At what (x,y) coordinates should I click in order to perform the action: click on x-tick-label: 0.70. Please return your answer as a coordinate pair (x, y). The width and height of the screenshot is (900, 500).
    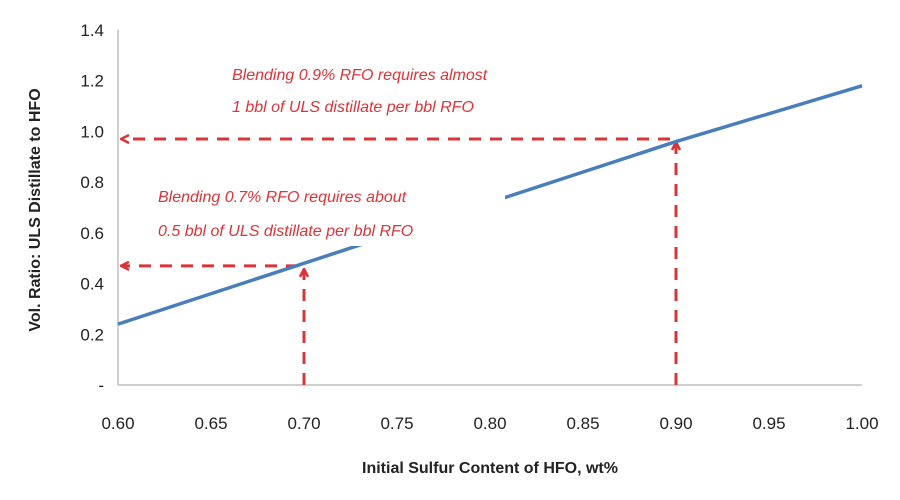
    Looking at the image, I should click on (303, 423).